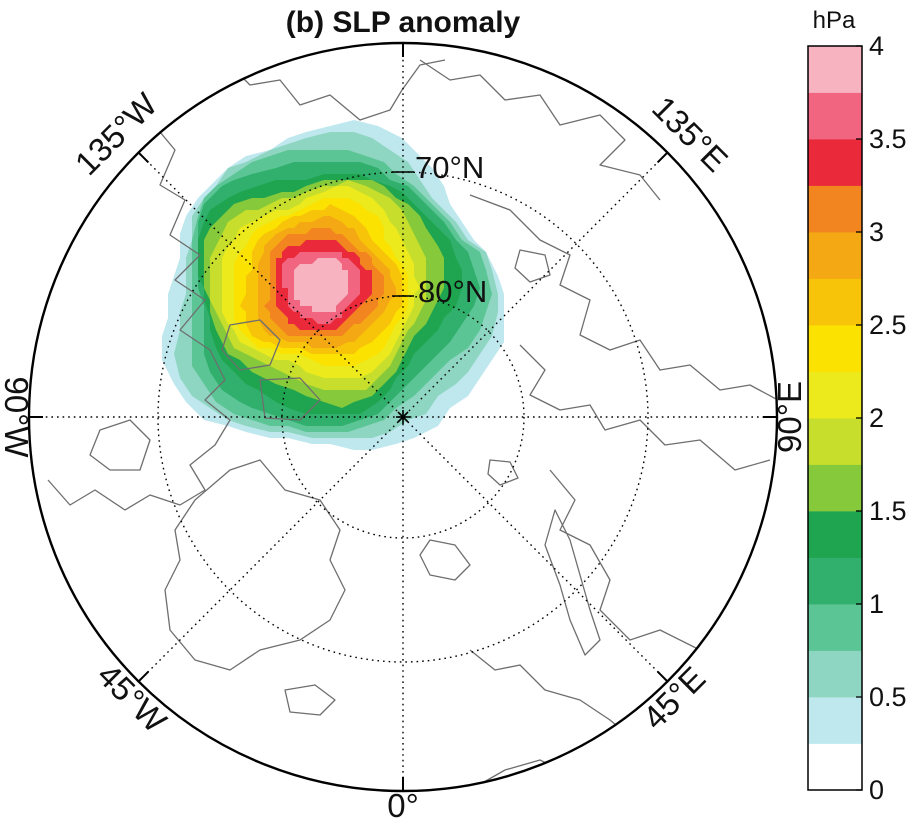 This screenshot has width=920, height=822. I want to click on coastline-greenland, so click(255, 565).